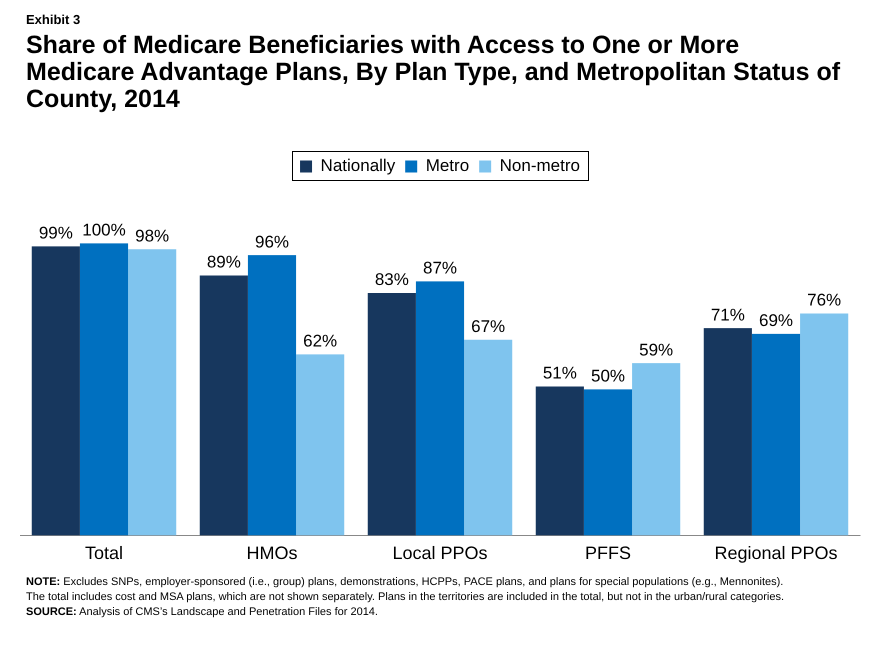 Image resolution: width=878 pixels, height=652 pixels. Describe the element at coordinates (824, 300) in the screenshot. I see `data-label: 76%` at that location.